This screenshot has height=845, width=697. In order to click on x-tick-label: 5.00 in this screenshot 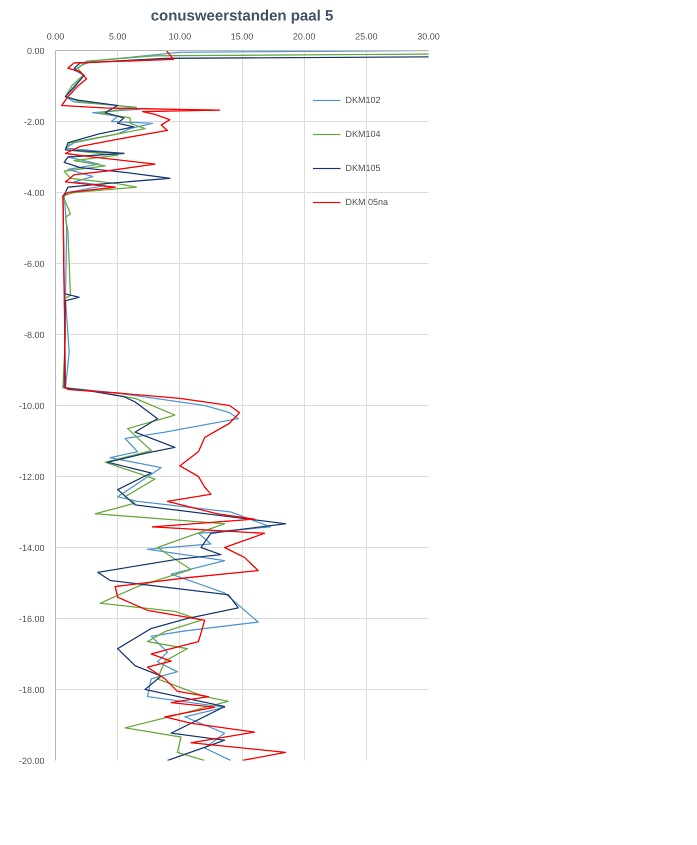, I will do `click(117, 37)`.